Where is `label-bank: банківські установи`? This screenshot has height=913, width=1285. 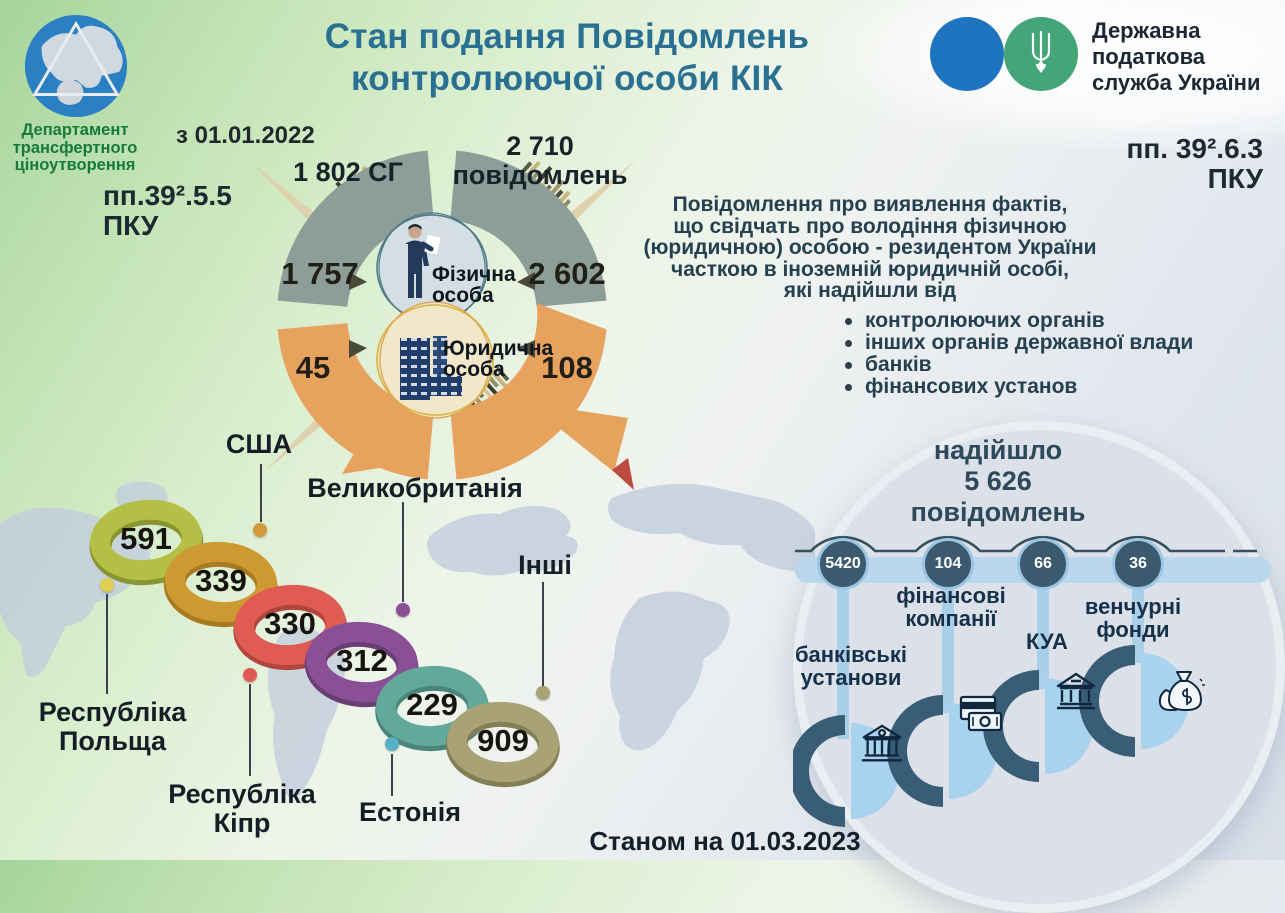 label-bank: банківські установи is located at coordinates (851, 666).